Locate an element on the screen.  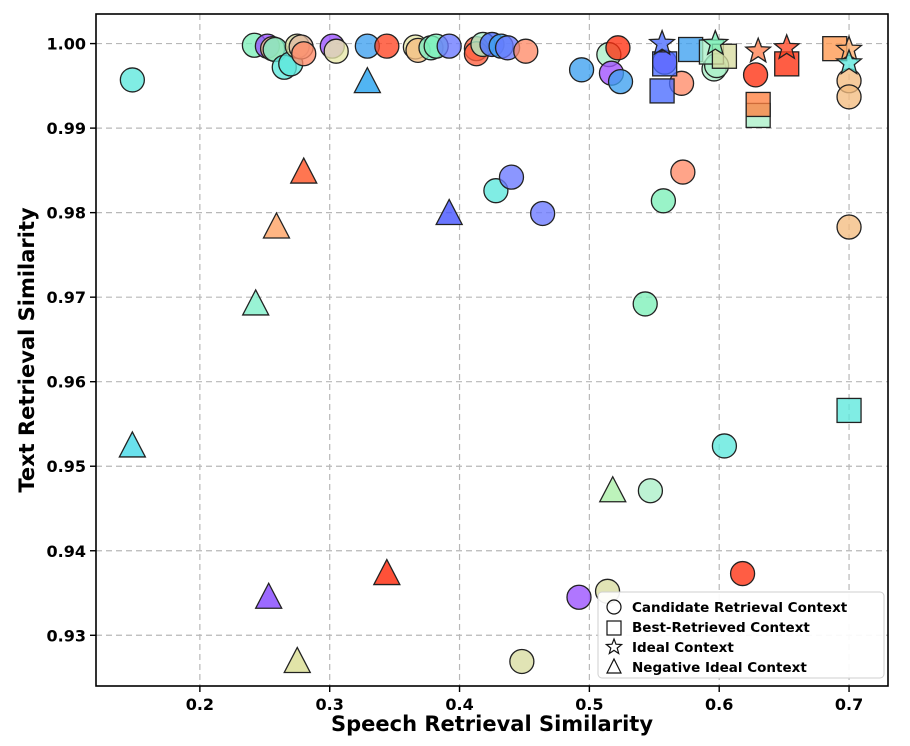
x-tick-label: 0.5 is located at coordinates (589, 704).